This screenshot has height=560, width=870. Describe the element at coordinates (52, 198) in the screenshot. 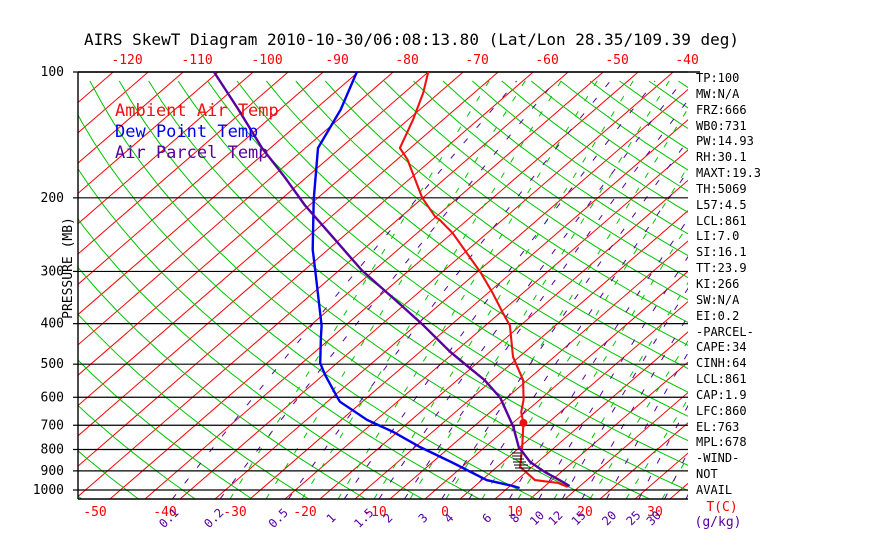

I see `axis-label: 200` at that location.